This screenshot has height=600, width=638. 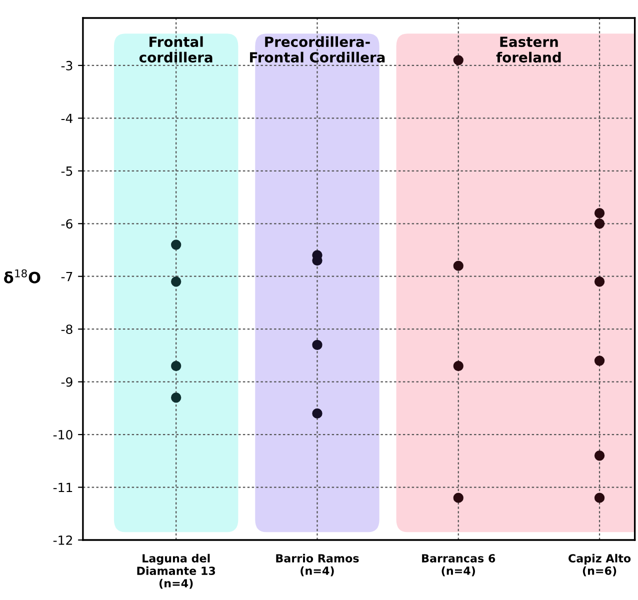 I want to click on x-tick-label: Laguna del Diamante 13 (n=4), so click(x=176, y=571).